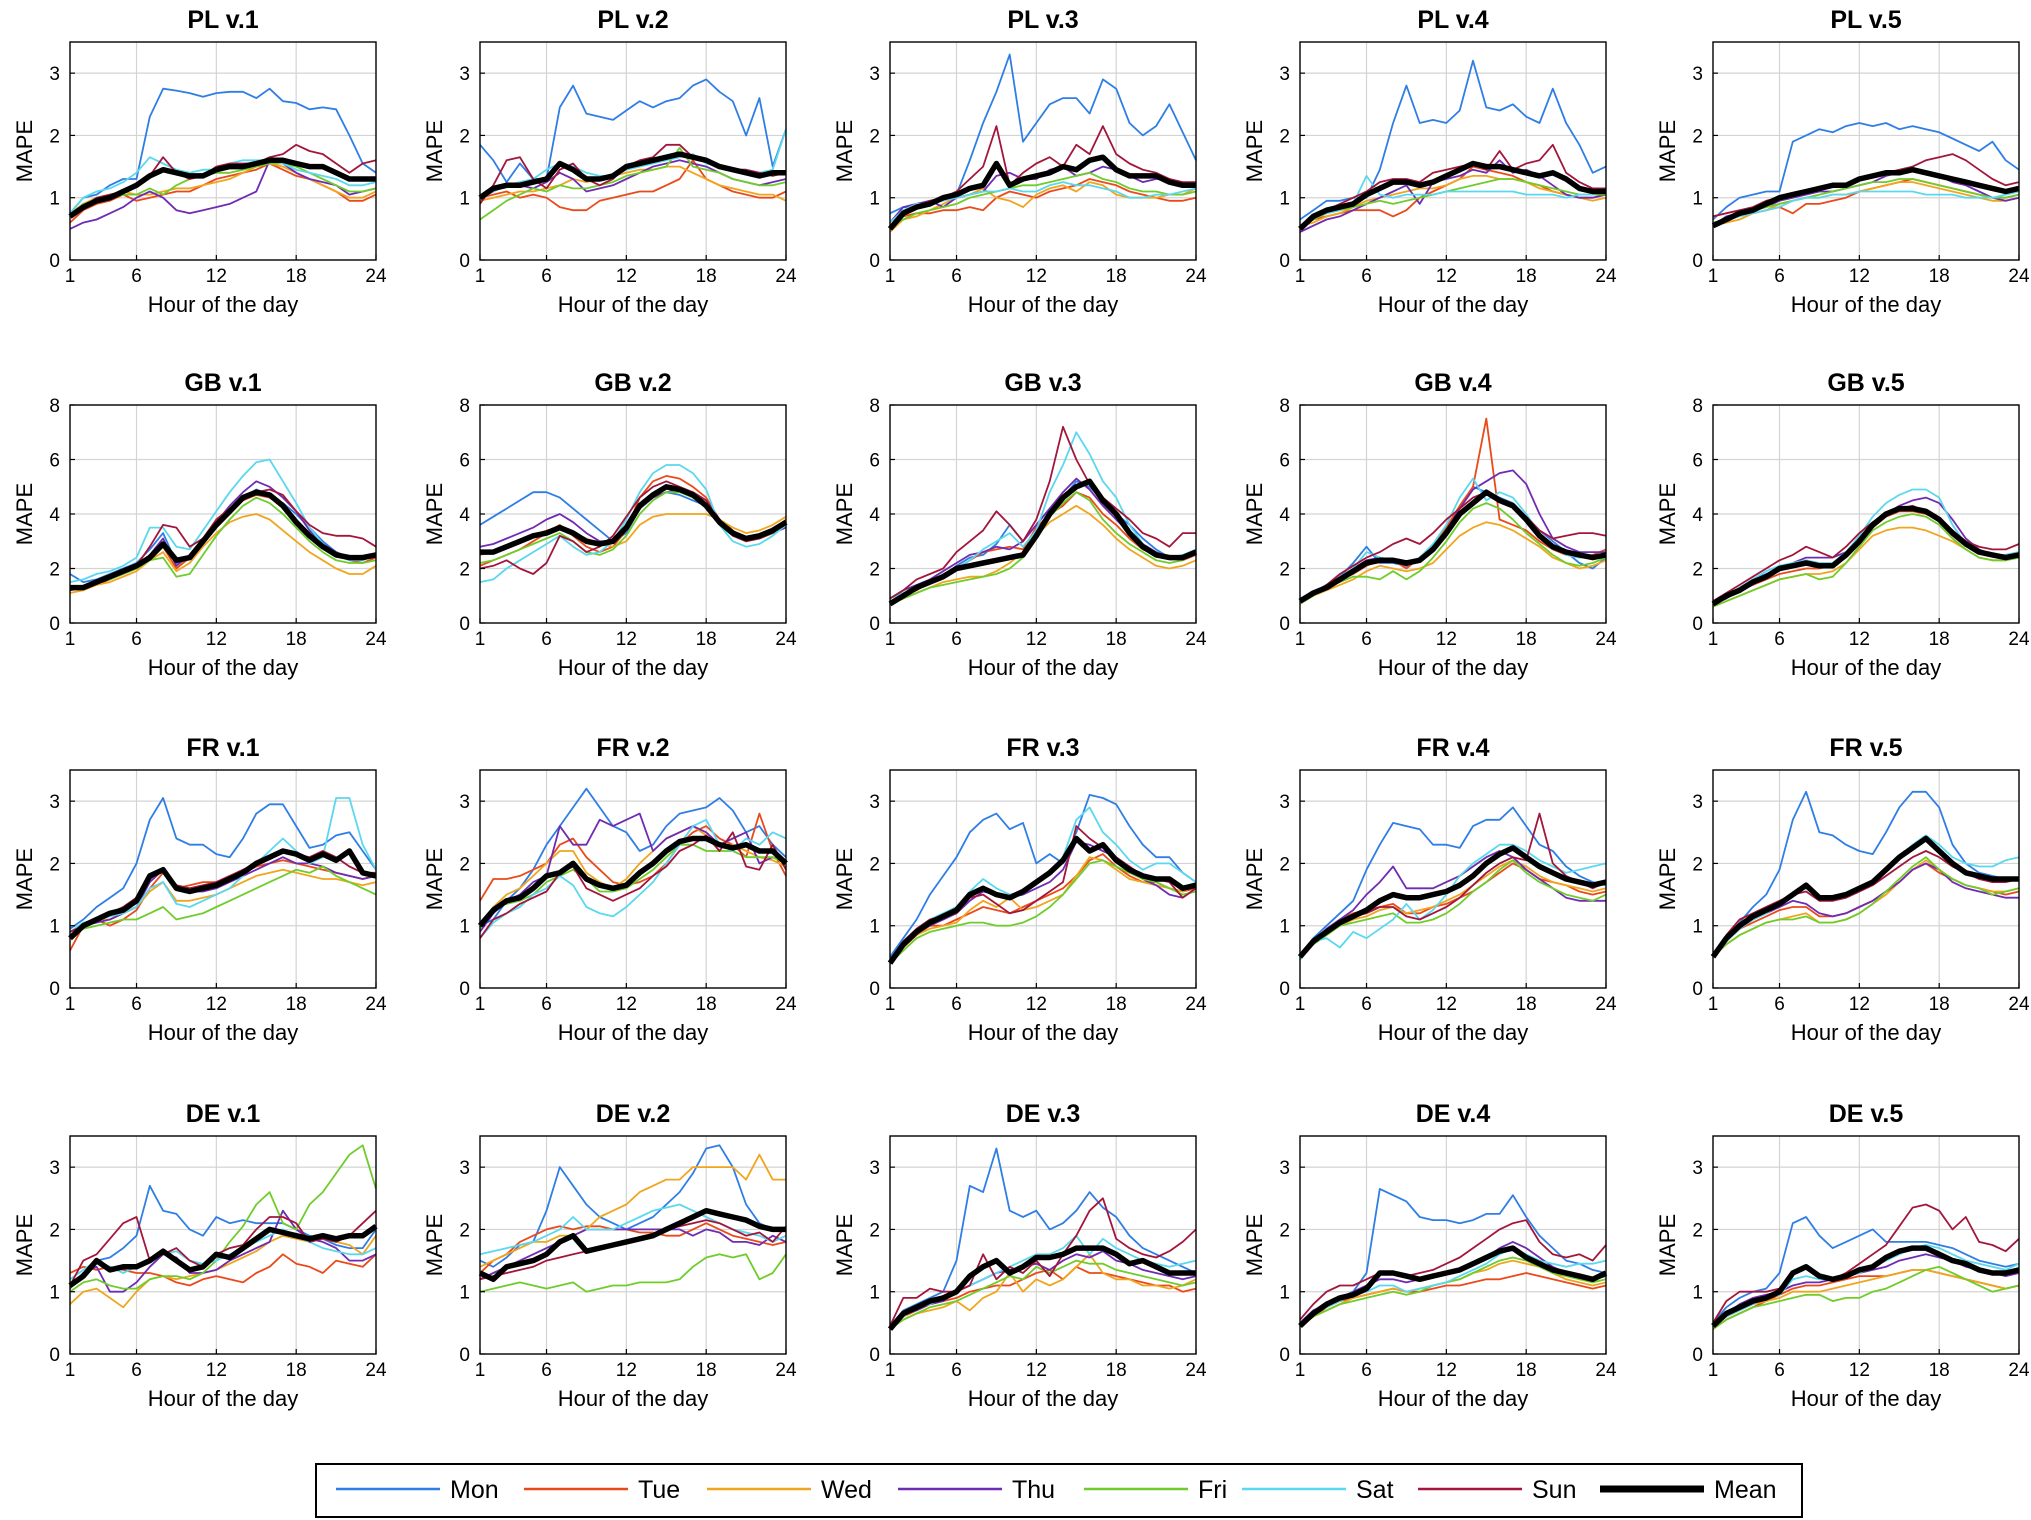 This screenshot has width=2031, height=1520. What do you see at coordinates (1554, 1490) in the screenshot?
I see `legend-label-sun: Sun` at bounding box center [1554, 1490].